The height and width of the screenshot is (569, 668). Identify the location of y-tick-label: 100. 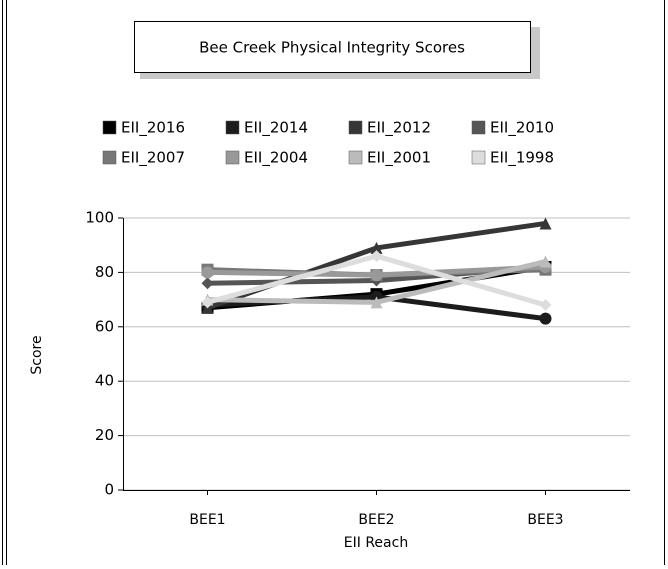
(99, 218).